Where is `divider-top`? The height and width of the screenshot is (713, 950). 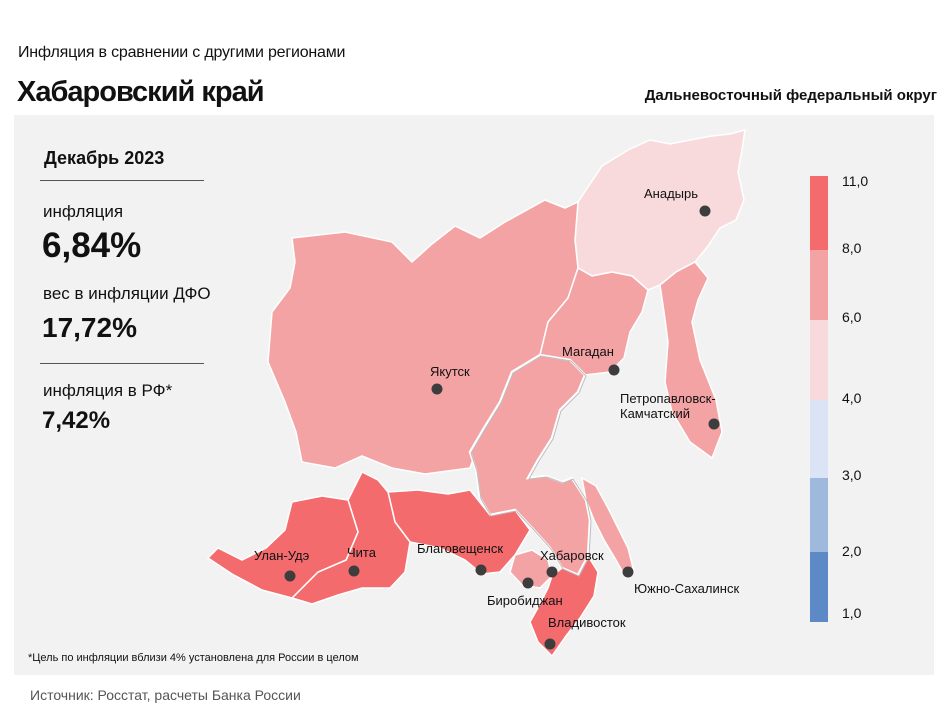 divider-top is located at coordinates (122, 180).